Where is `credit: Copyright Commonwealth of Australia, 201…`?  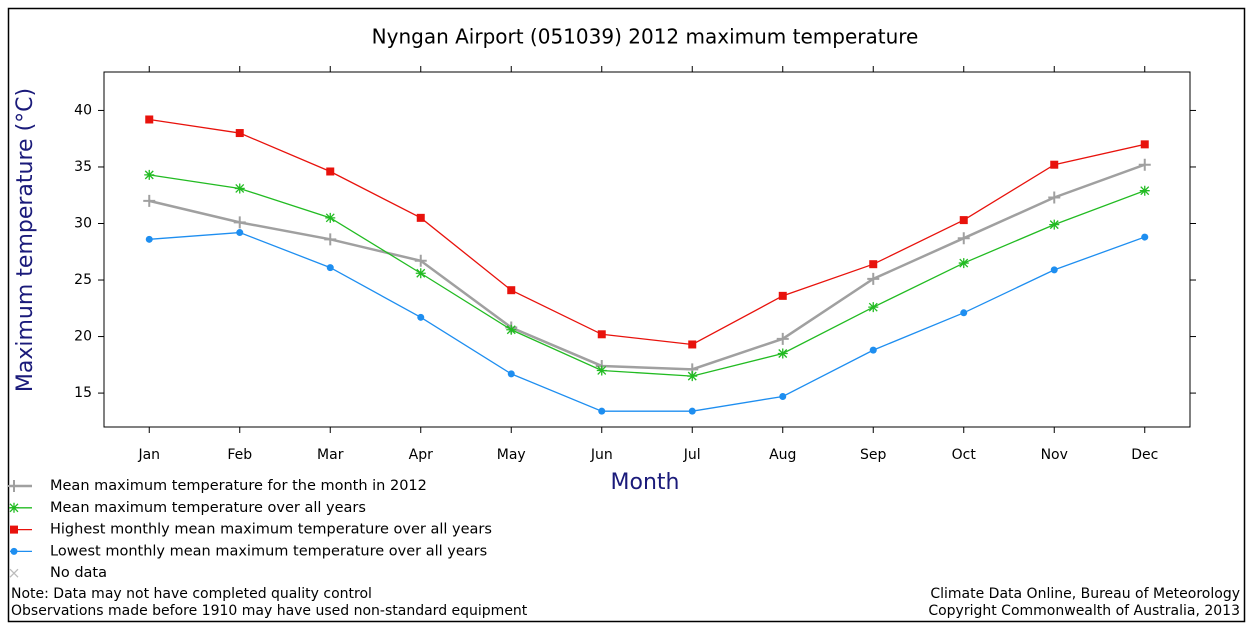 credit: Copyright Commonwealth of Australia, 201… is located at coordinates (1084, 611).